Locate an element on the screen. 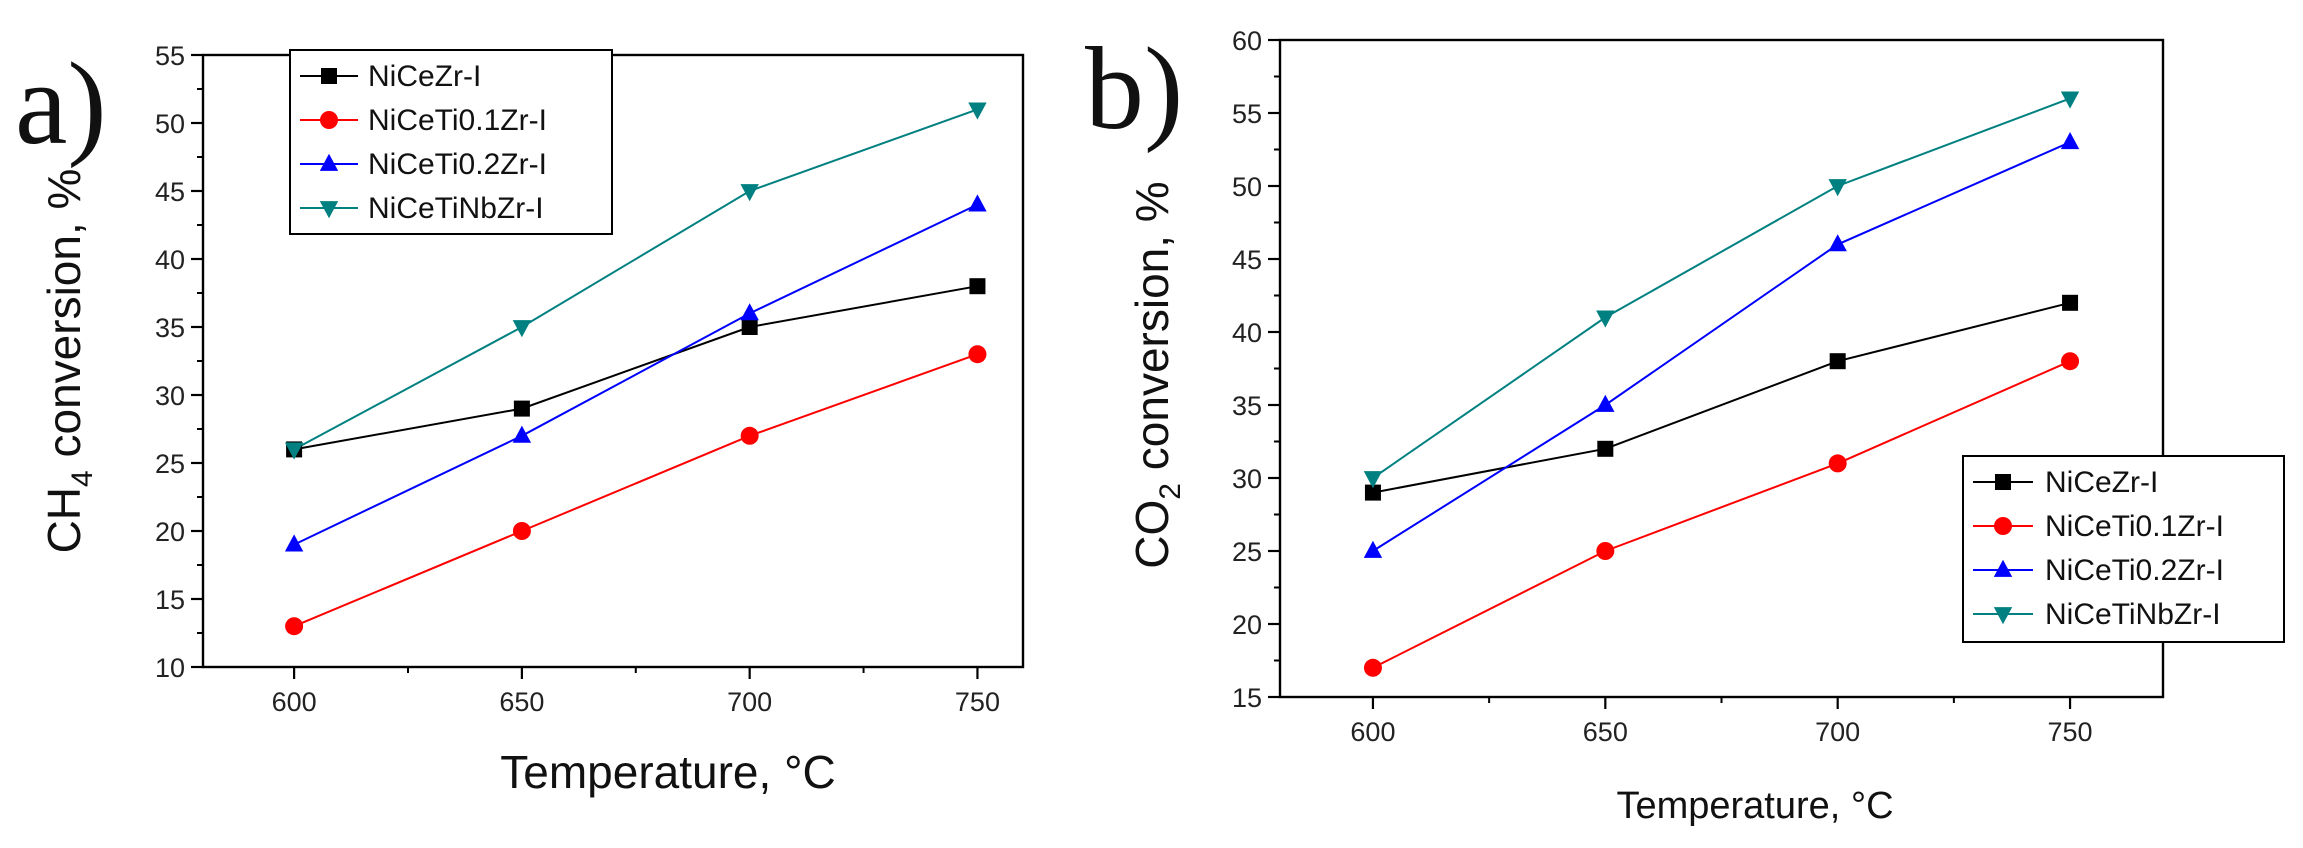 This screenshot has height=848, width=2303. legend-box-a is located at coordinates (451, 142).